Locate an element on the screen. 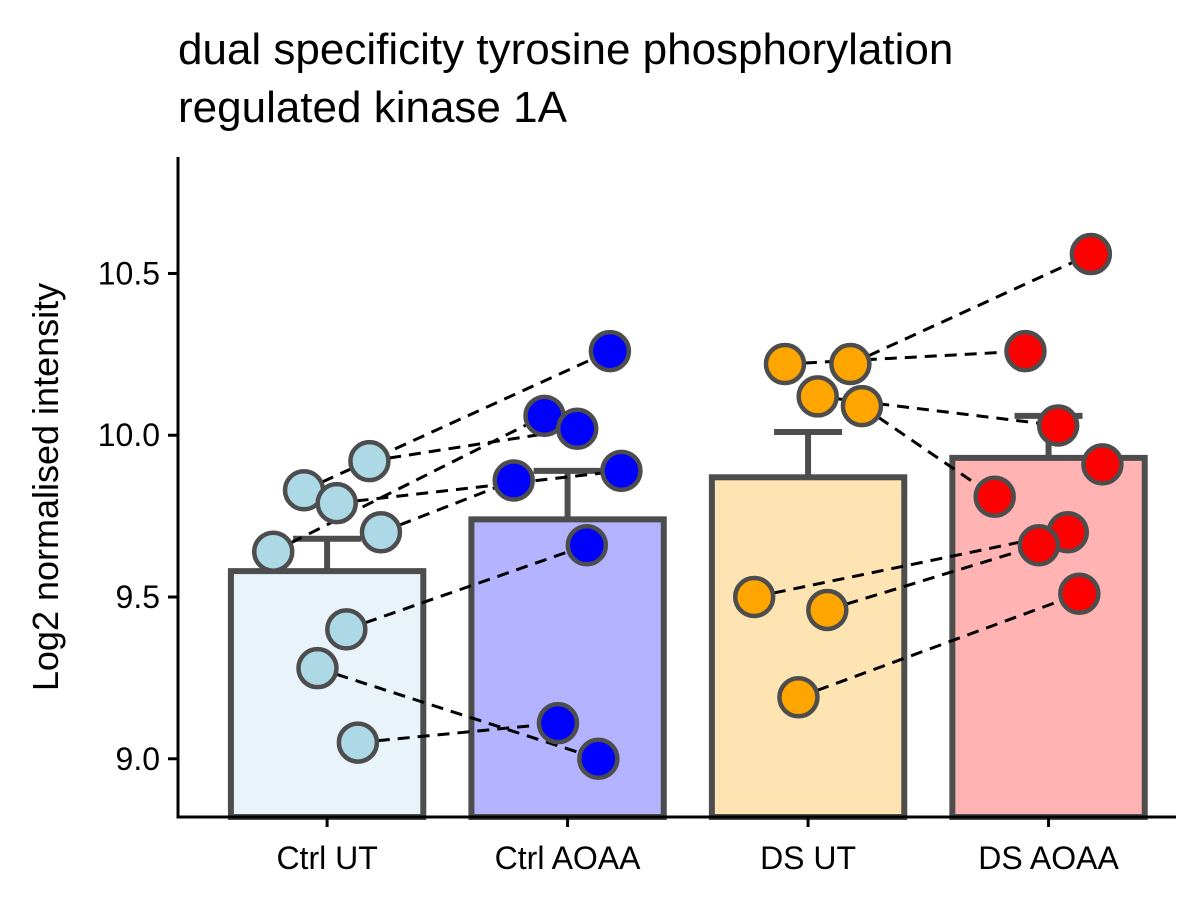 The height and width of the screenshot is (900, 1200). y-tick-label: 9.0 is located at coordinates (138, 759).